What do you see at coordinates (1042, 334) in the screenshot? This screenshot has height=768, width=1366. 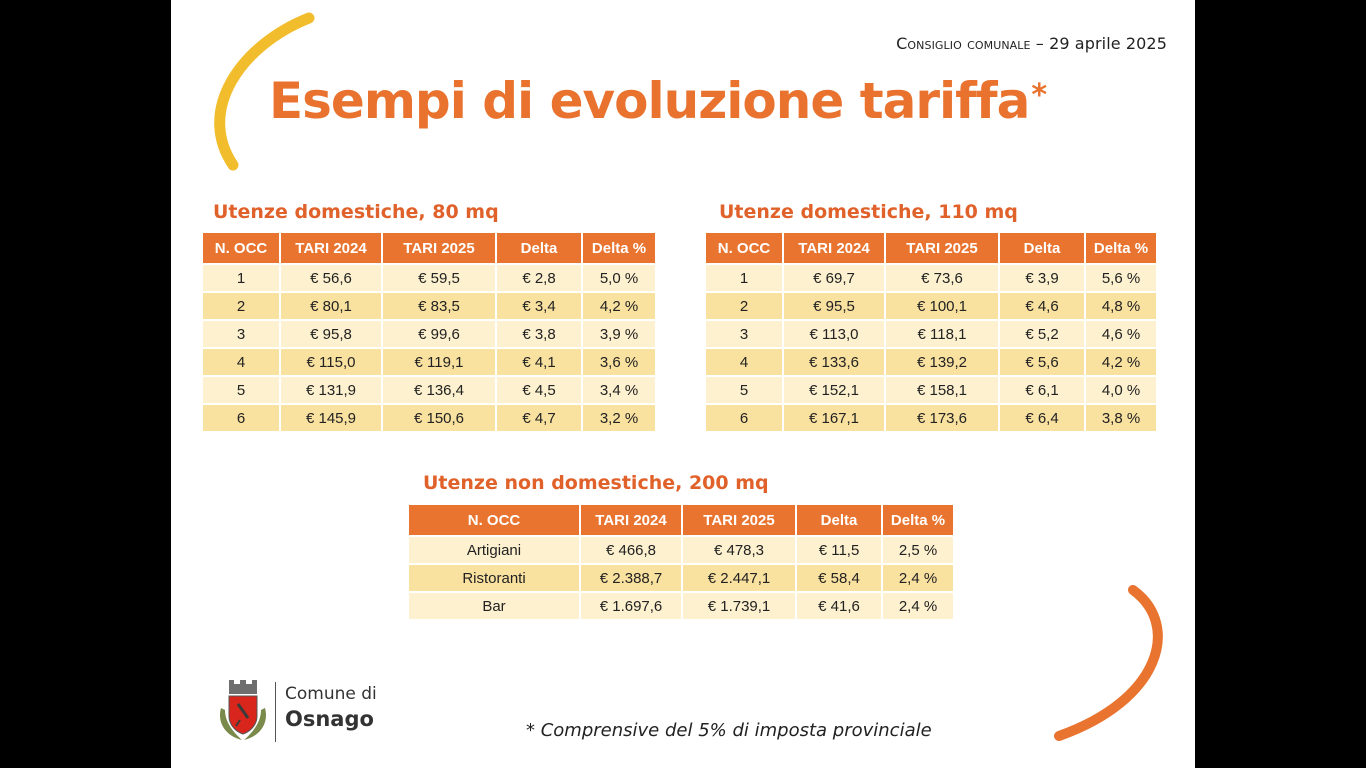 I see `table-cell: € 5,2` at bounding box center [1042, 334].